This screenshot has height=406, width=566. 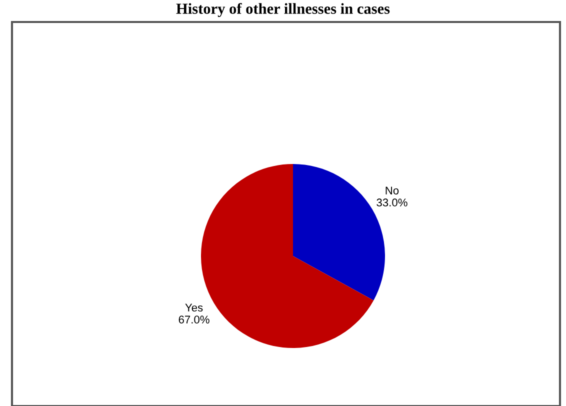 I want to click on chart-title: History of other illnesses in cases, so click(x=283, y=10).